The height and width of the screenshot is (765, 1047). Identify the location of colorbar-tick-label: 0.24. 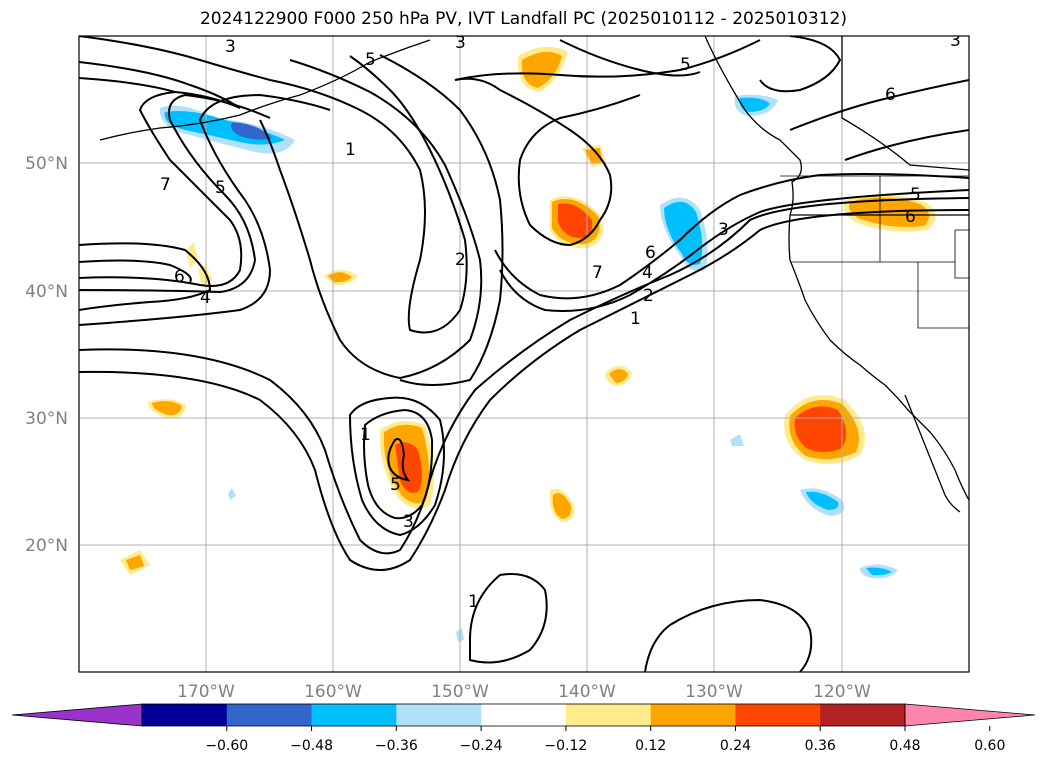
(735, 746).